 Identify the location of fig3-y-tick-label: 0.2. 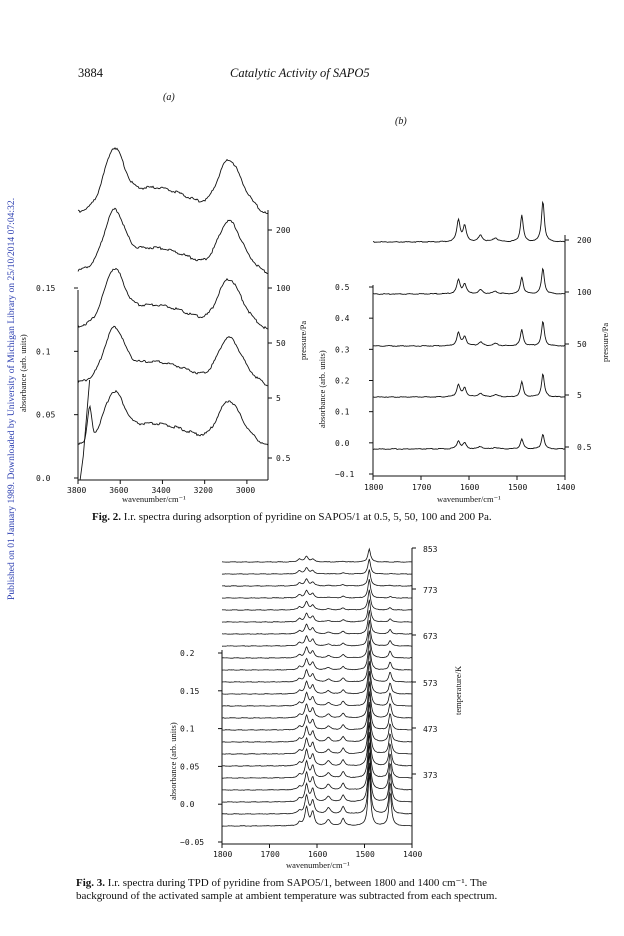
(187, 653).